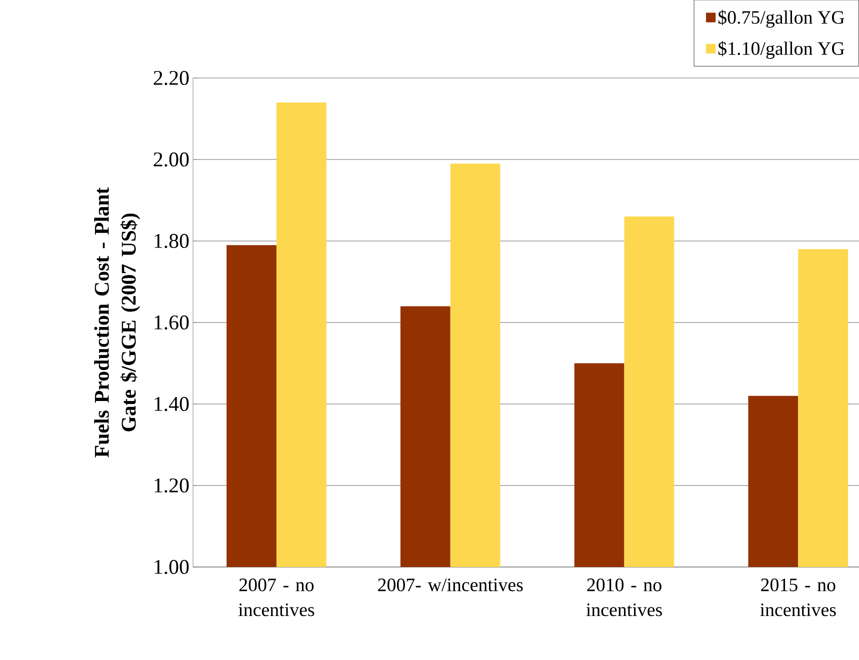  What do you see at coordinates (171, 159) in the screenshot?
I see `y-tick-label: 2.00` at bounding box center [171, 159].